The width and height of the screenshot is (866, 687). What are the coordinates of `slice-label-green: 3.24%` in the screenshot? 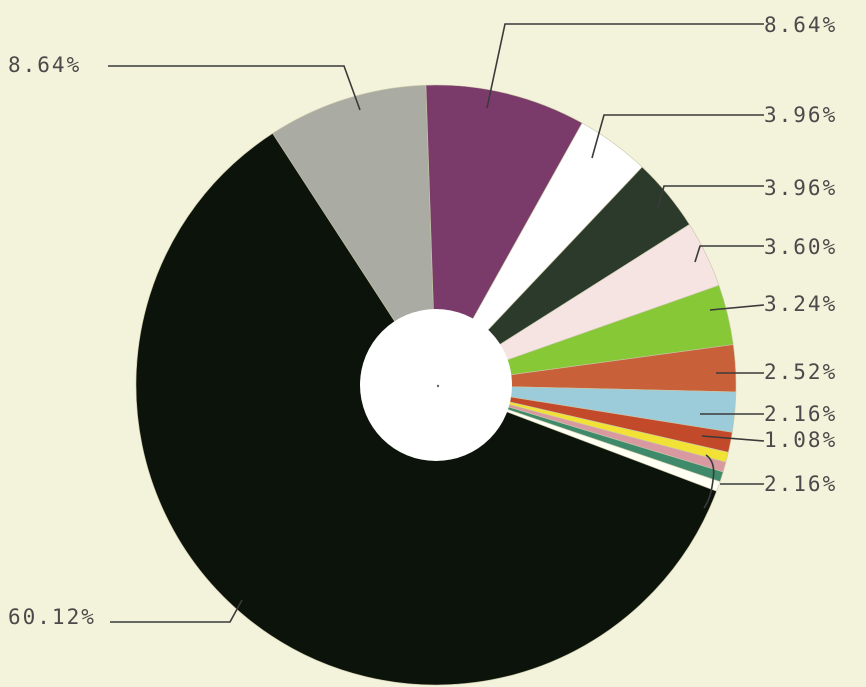 It's located at (800, 304).